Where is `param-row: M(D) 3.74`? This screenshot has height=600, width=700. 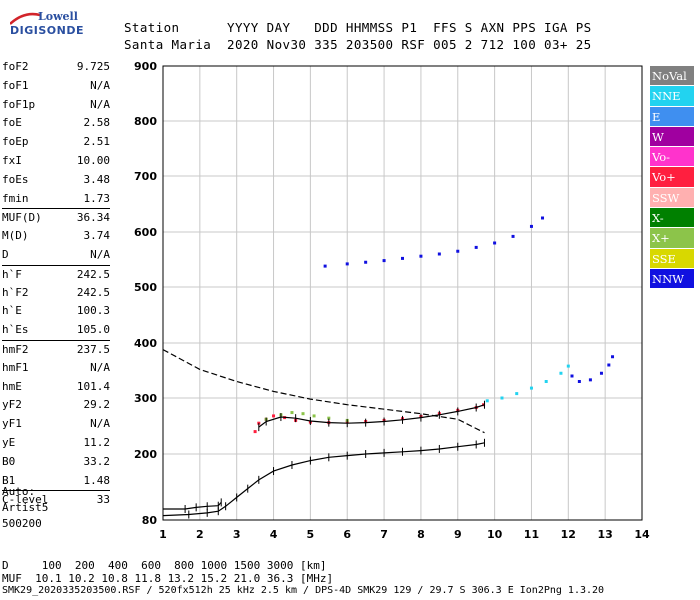
param-row: M(D) 3.74 is located at coordinates (56, 236).